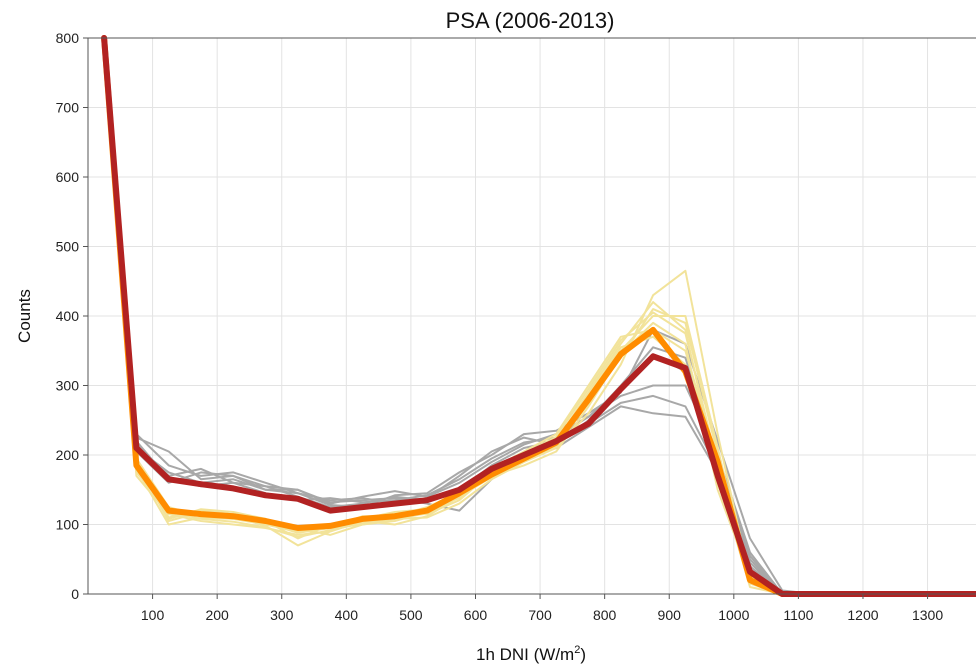  Describe the element at coordinates (605, 615) in the screenshot. I see `x-tick-label: 800` at that location.